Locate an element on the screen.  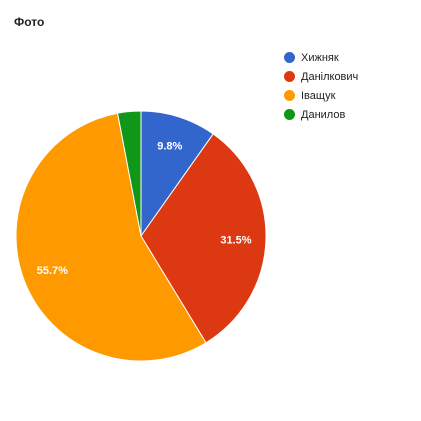
legend: Хижняк Данілкович Іващук Данилов is located at coordinates (321, 86).